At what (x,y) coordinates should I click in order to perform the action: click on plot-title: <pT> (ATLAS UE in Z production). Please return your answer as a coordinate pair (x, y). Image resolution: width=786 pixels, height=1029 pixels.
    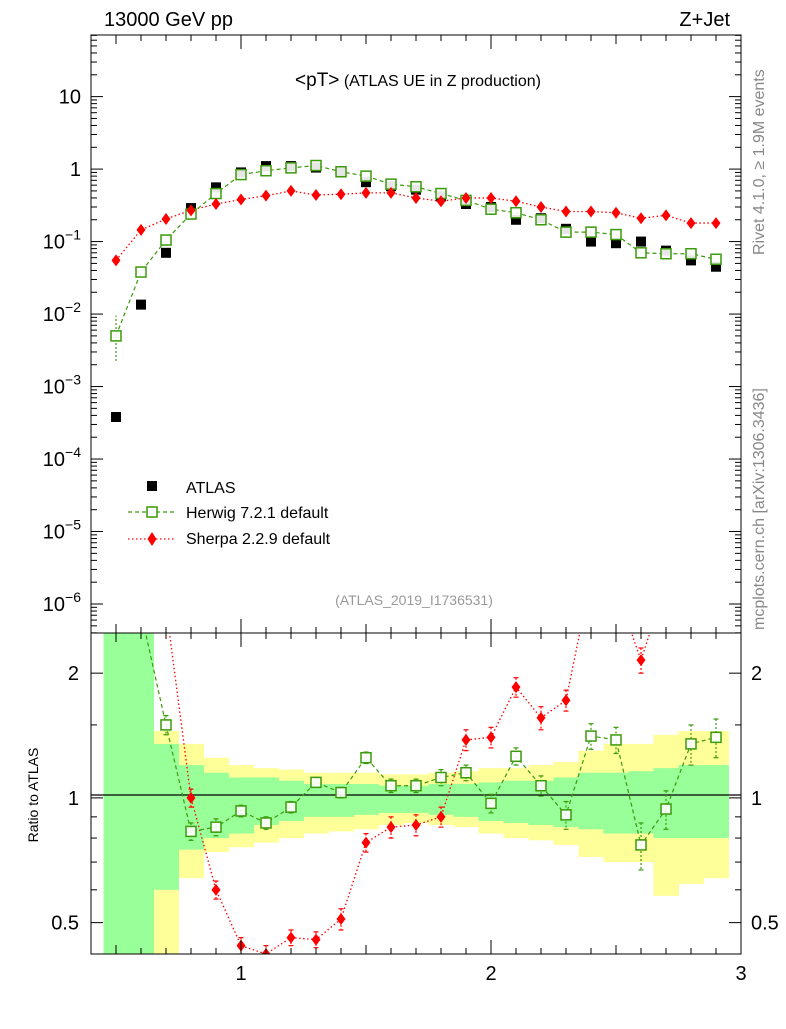
    Looking at the image, I should click on (418, 80).